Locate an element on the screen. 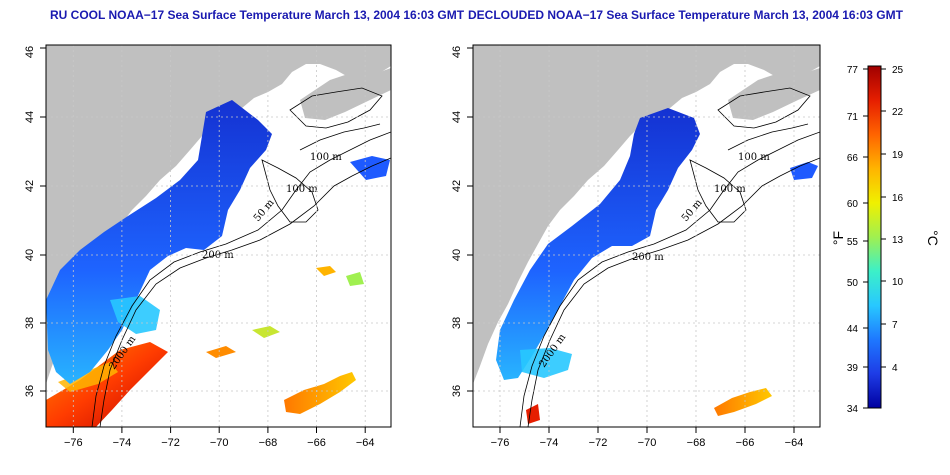  right-contour-label-100a: 100 m is located at coordinates (754, 157).